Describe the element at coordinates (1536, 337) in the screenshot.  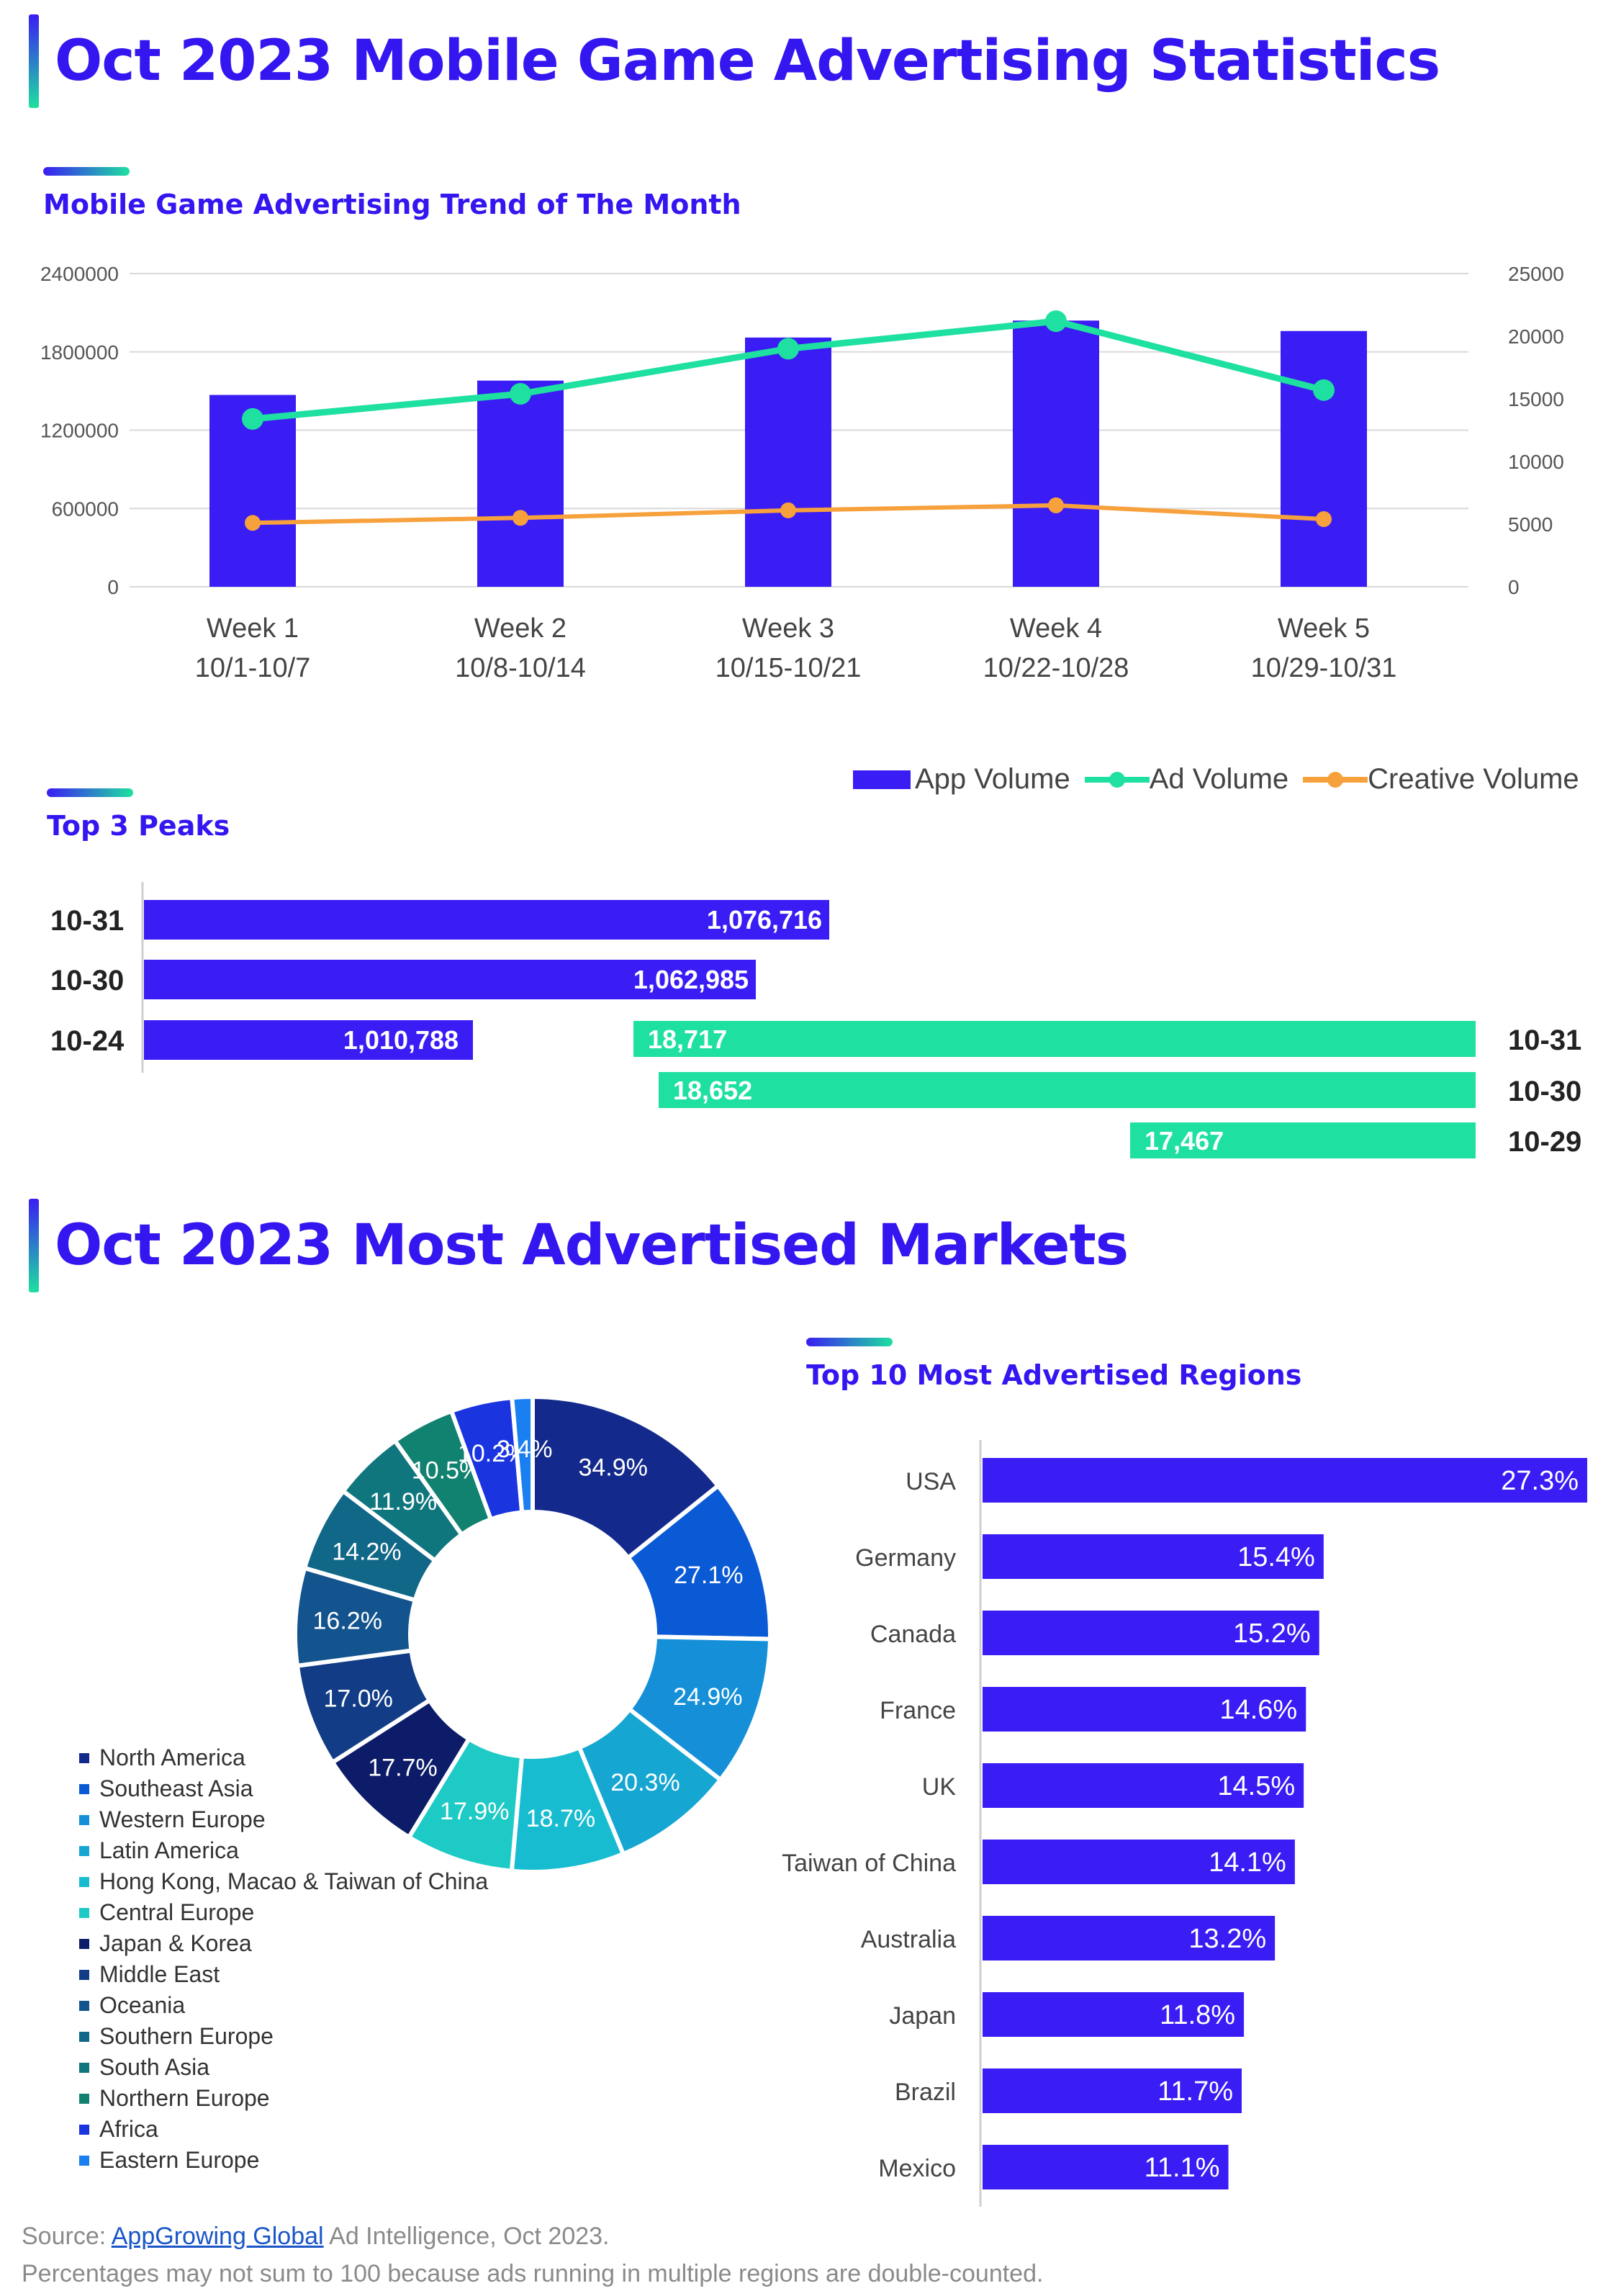
I see `right-axis-tick-label: 20000` at that location.